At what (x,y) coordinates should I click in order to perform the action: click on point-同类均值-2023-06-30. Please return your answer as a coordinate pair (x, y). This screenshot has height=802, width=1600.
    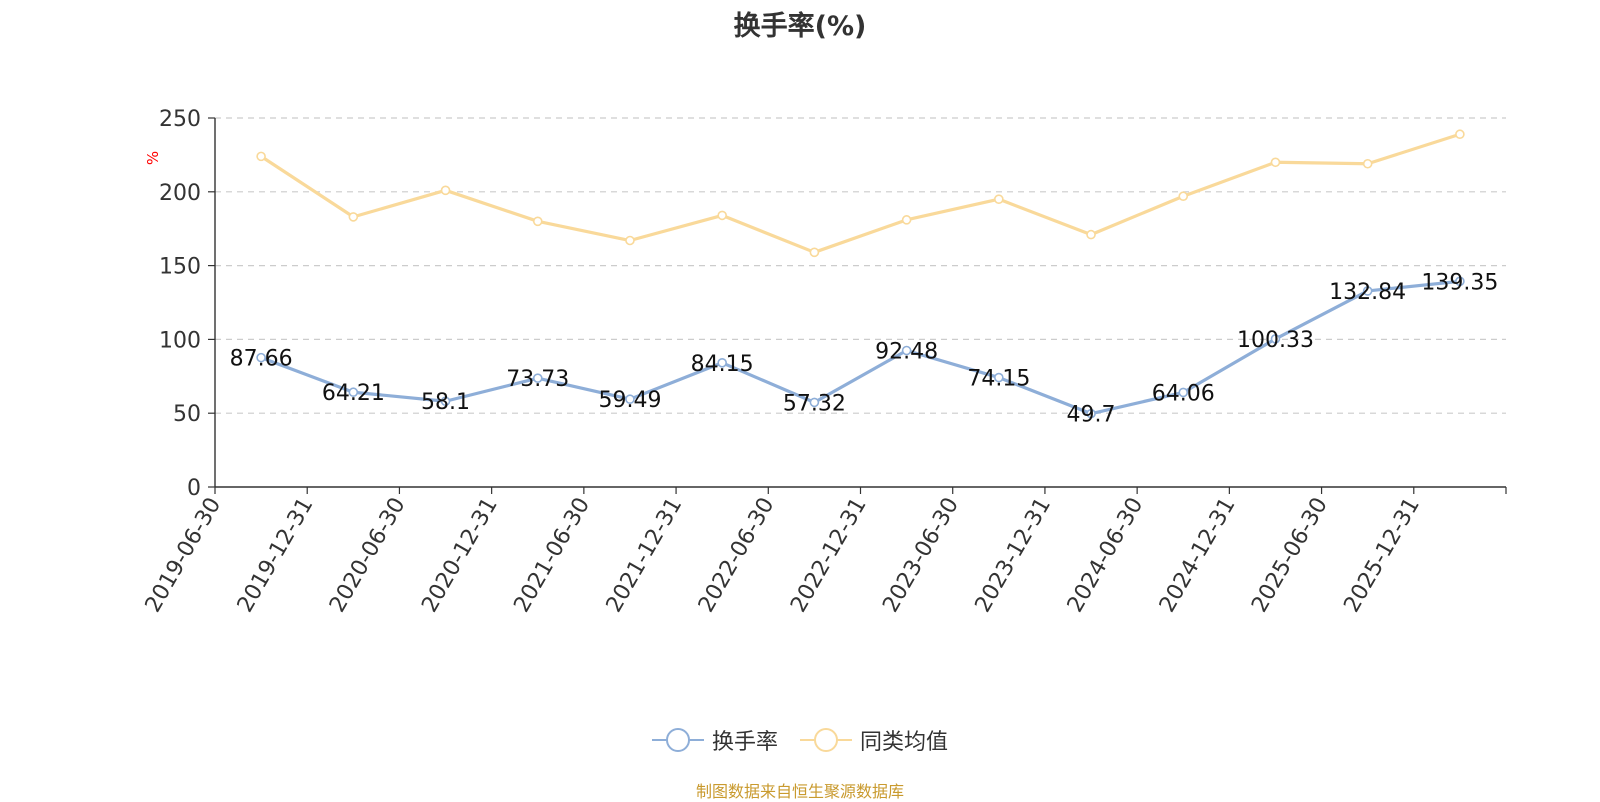
    Looking at the image, I should click on (999, 199).